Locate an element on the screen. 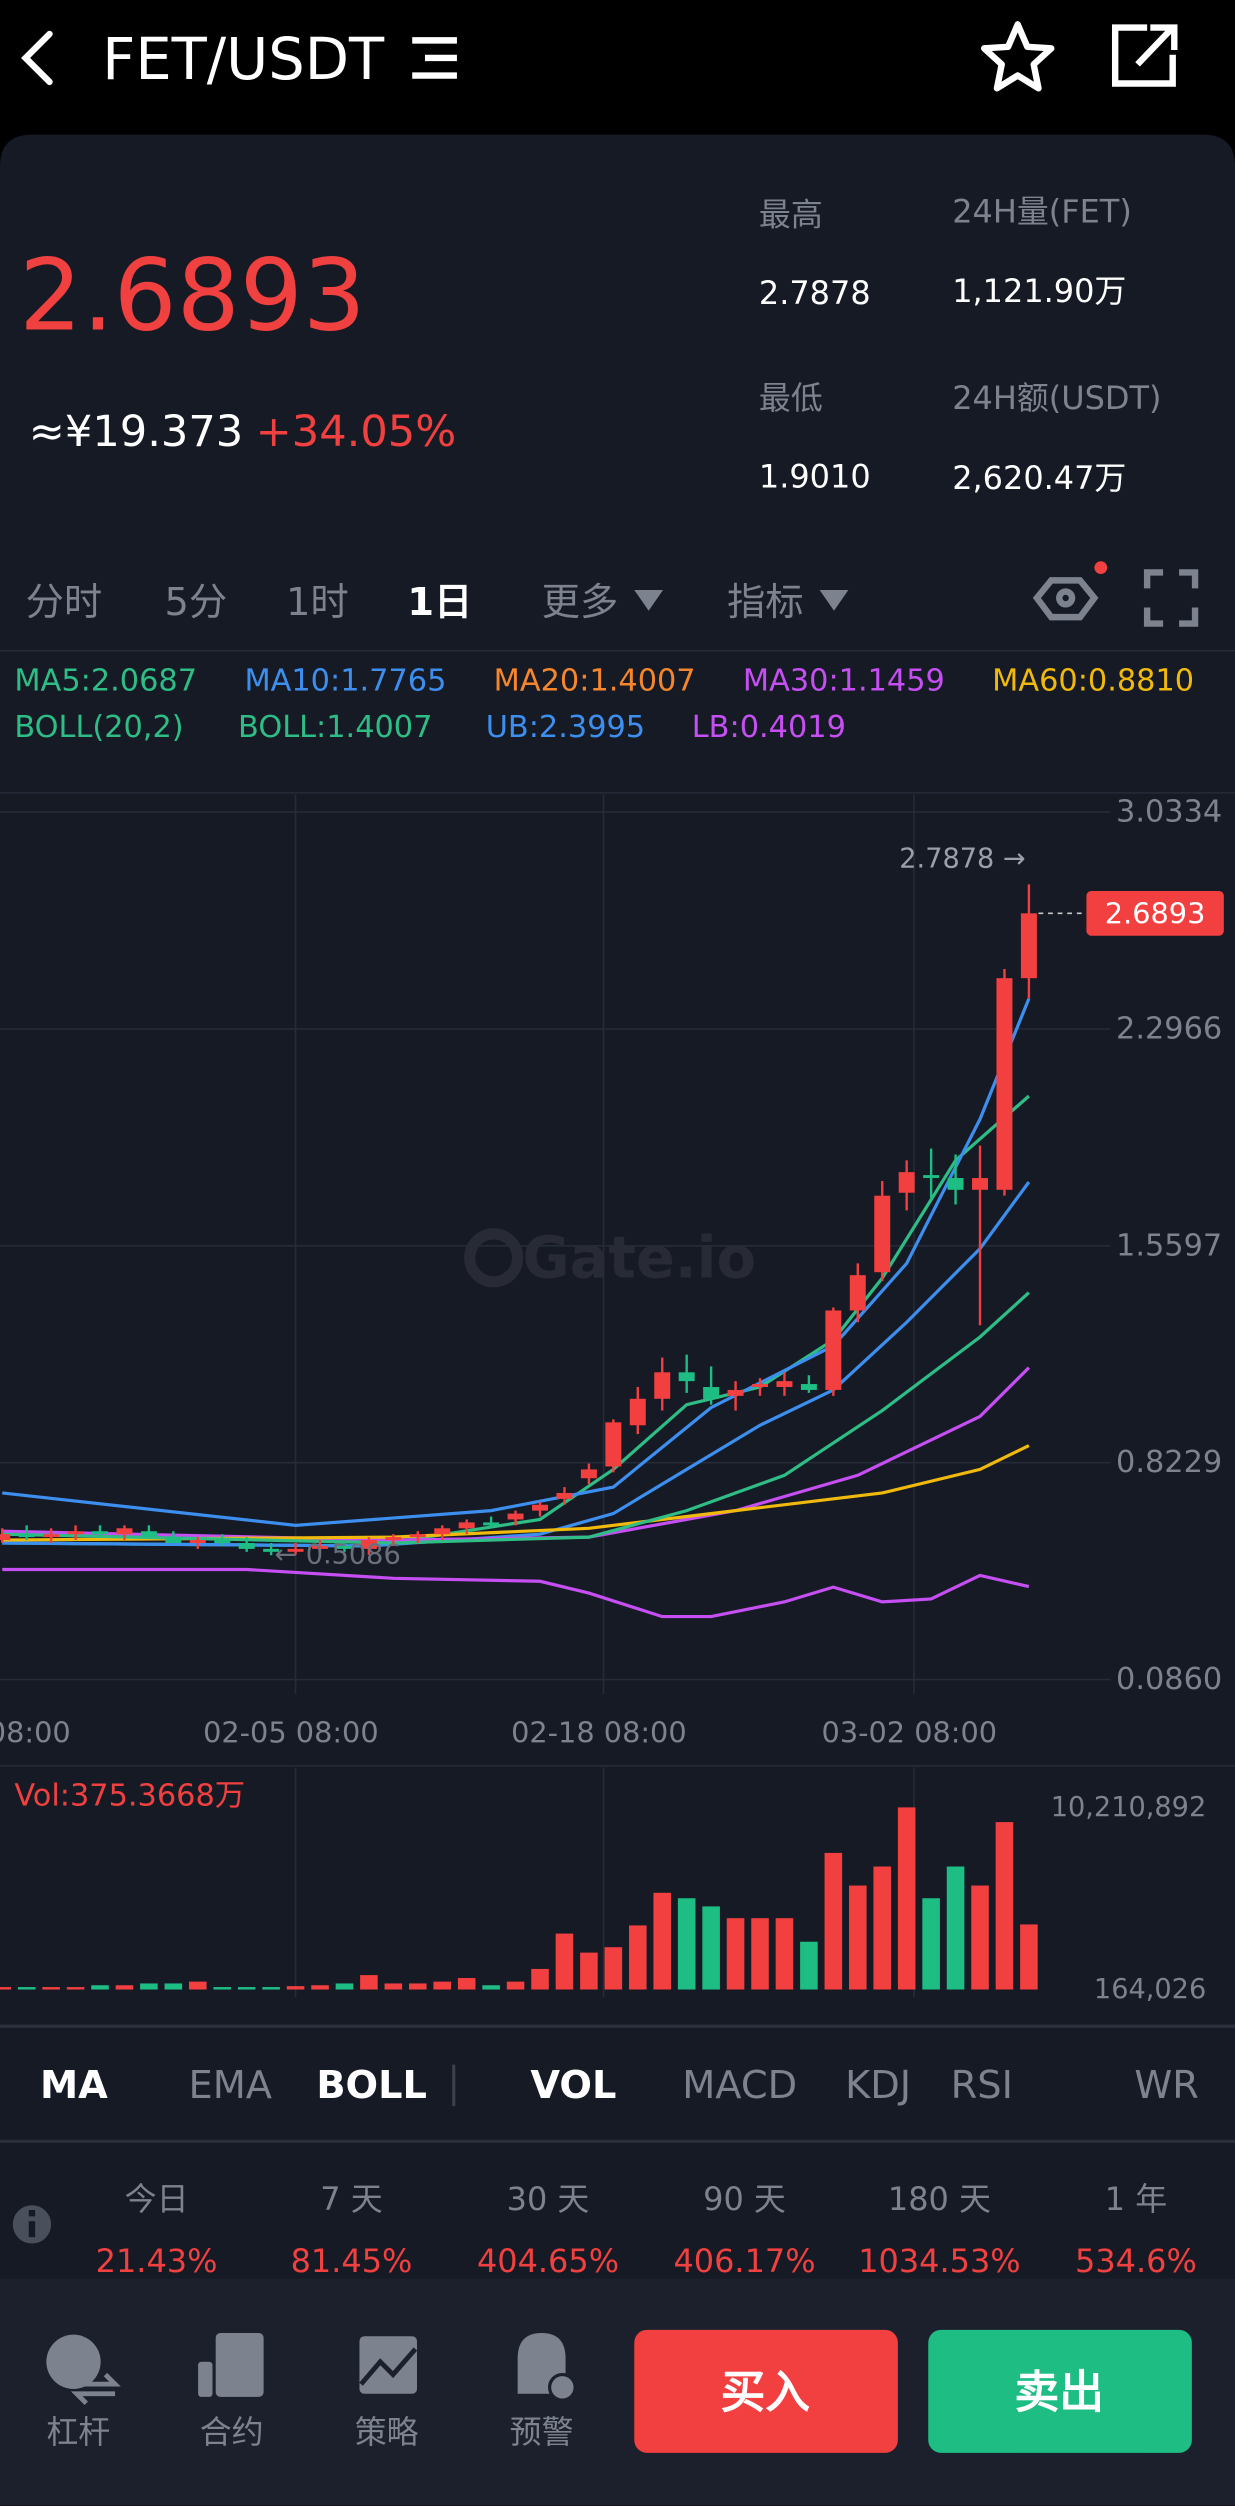 The height and width of the screenshot is (2506, 1235). performance-label: 1 年 is located at coordinates (1136, 2199).